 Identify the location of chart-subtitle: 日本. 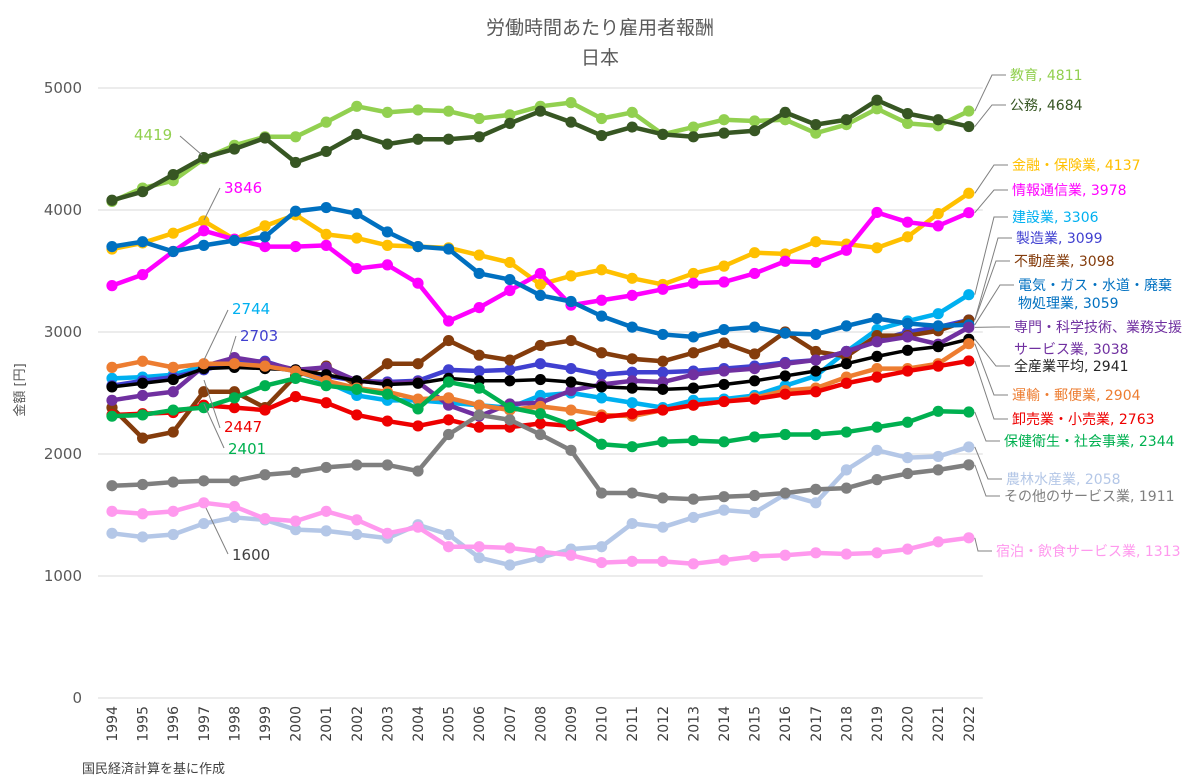
(600, 58).